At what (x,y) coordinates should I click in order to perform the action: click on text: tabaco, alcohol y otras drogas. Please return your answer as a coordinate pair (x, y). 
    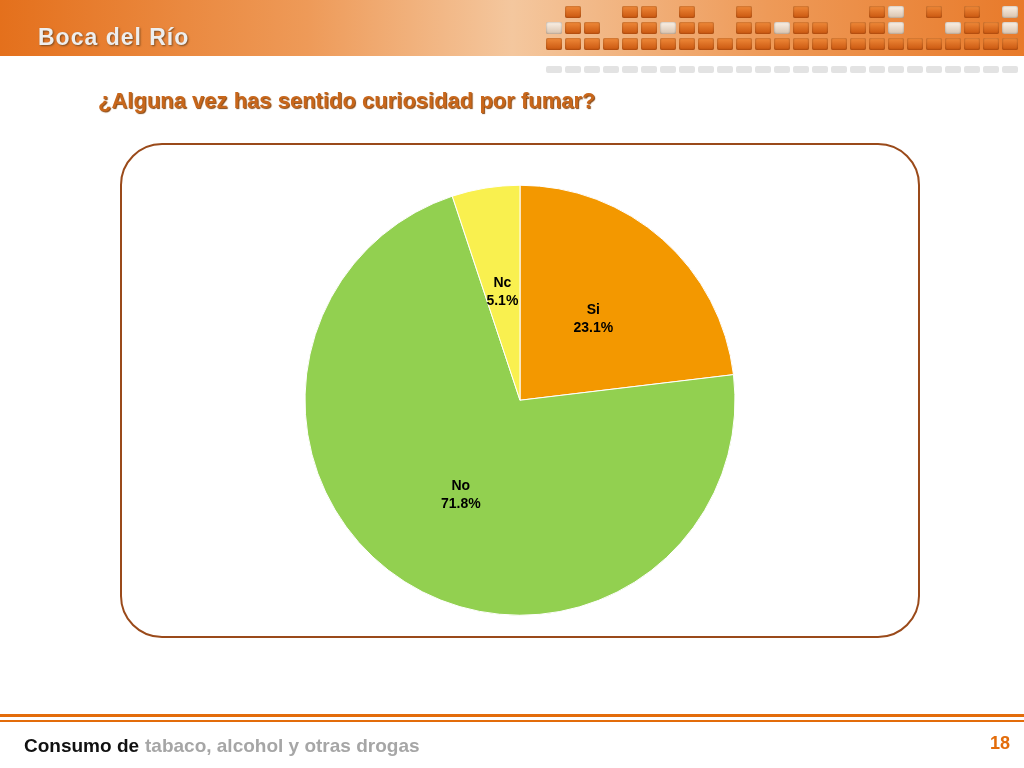
    Looking at the image, I should click on (282, 746).